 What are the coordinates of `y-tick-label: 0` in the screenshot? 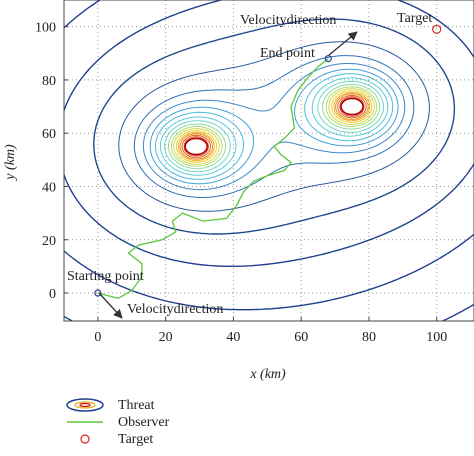 It's located at (52, 294).